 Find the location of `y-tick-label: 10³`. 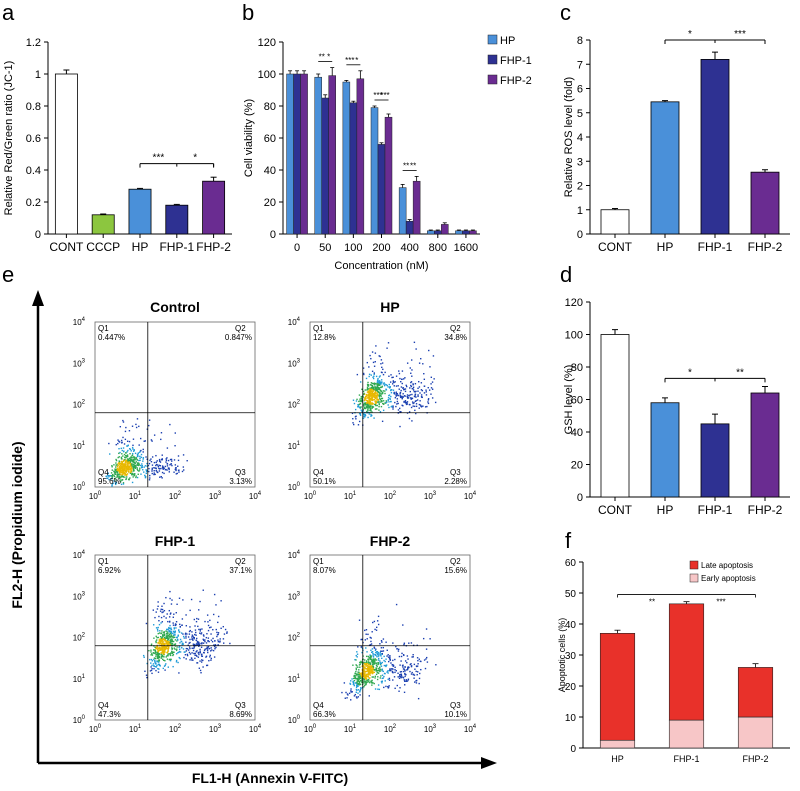

y-tick-label: 10³ is located at coordinates (294, 596).